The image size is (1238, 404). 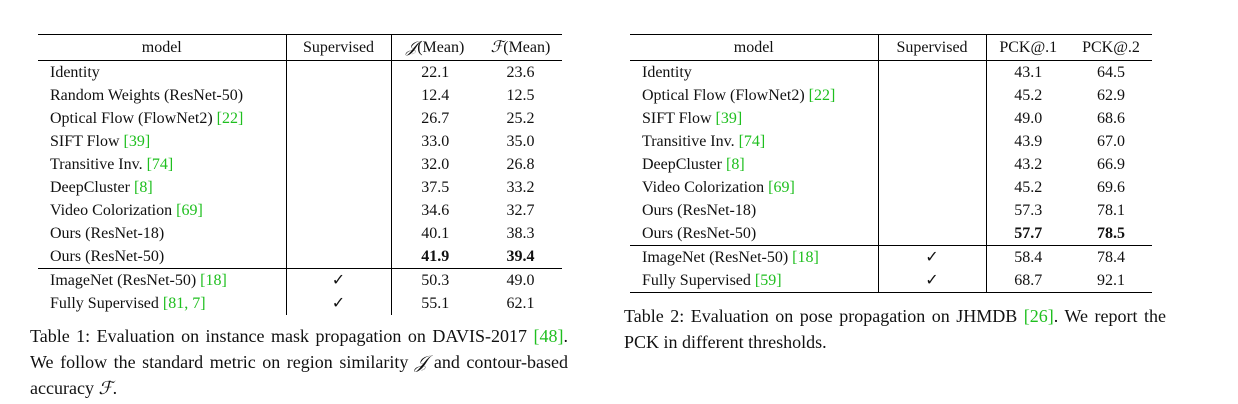 What do you see at coordinates (300, 210) in the screenshot?
I see `table-row: Video Colorization [69] 34.6 32.7` at bounding box center [300, 210].